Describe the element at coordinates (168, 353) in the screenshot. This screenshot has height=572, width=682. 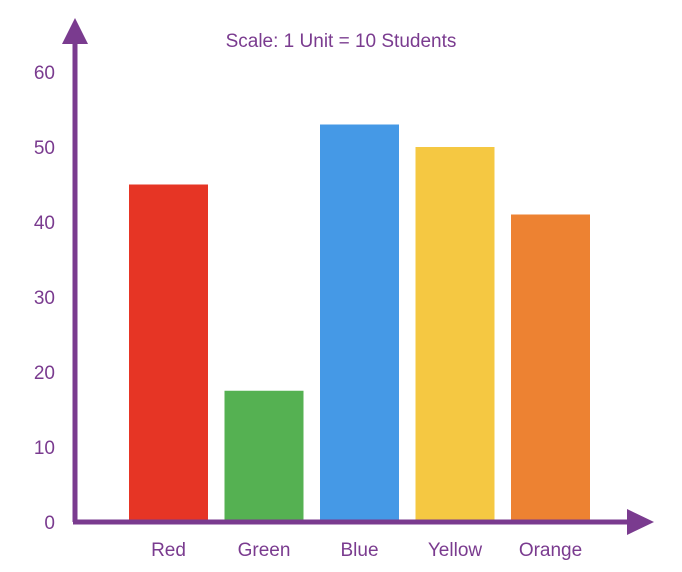
I see `bar-red` at that location.